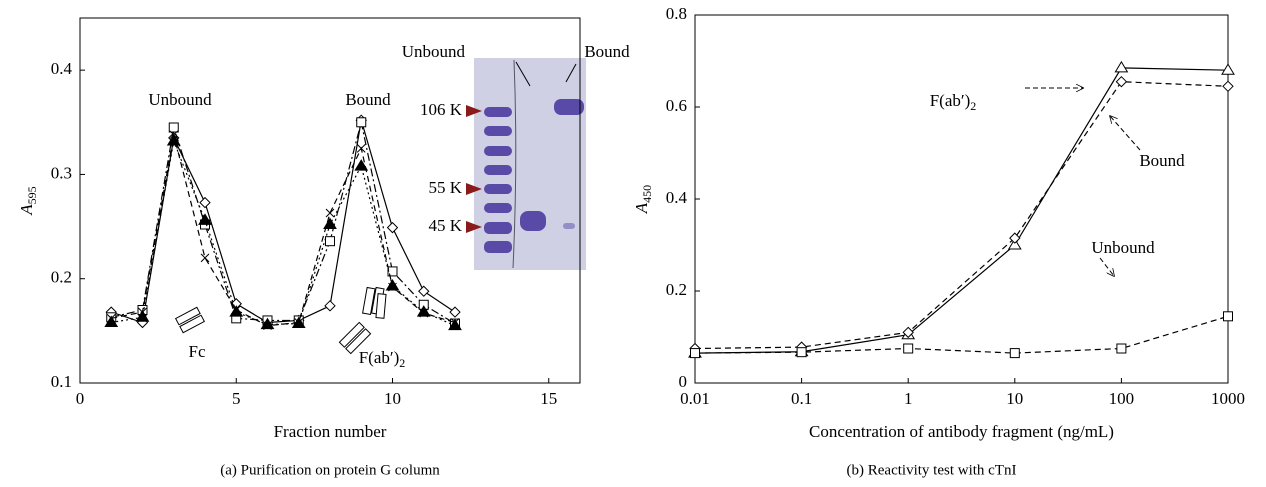  I want to click on x-tick-label: 1000, so click(1228, 398).